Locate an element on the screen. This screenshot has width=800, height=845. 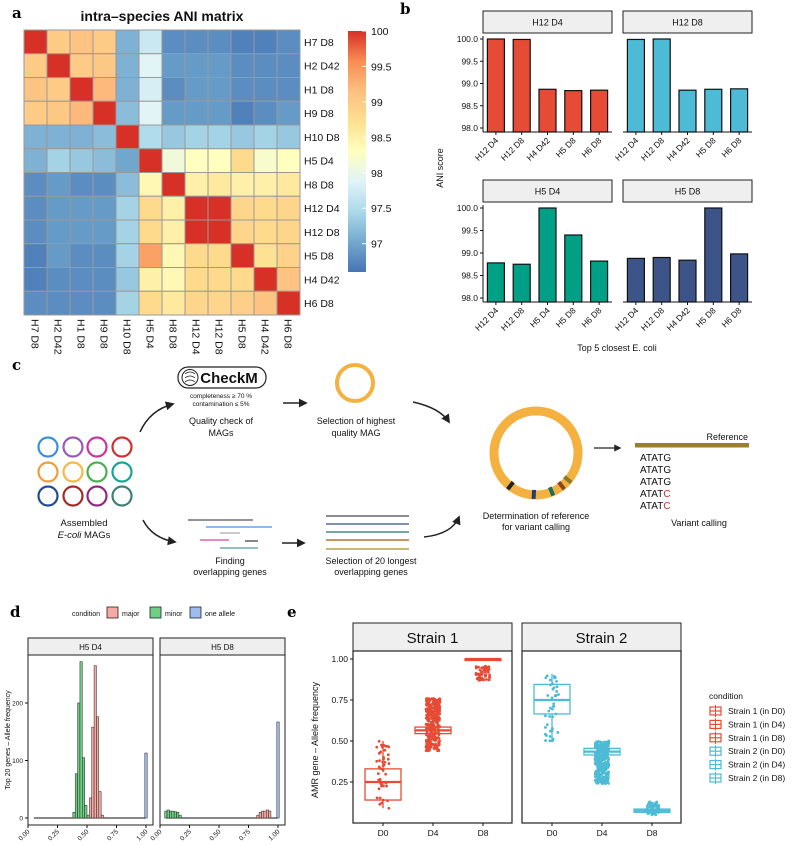
heatmap-col-label: H5 D8 is located at coordinates (242, 334).